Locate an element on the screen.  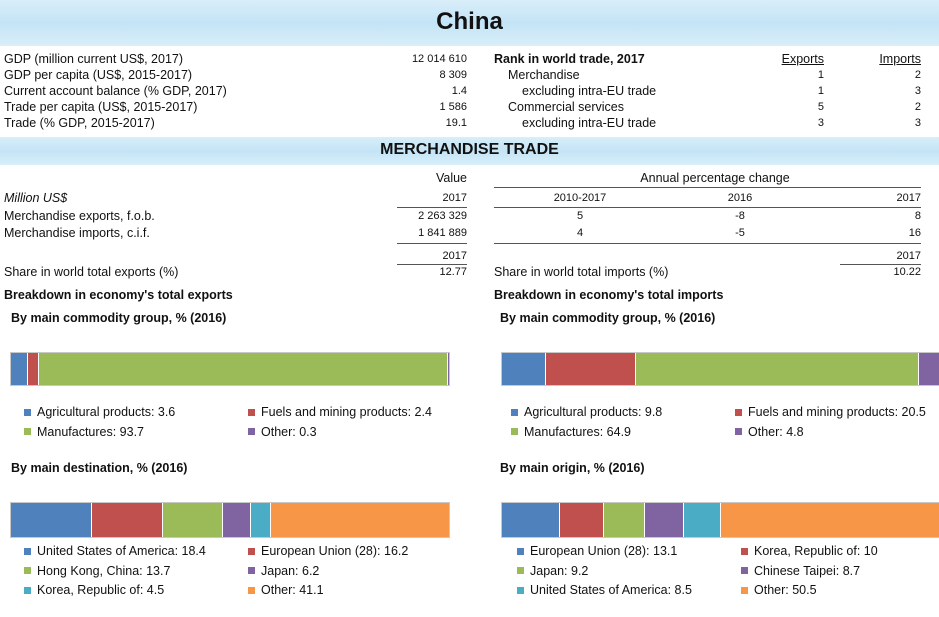
legend-label: Fuels and mining products: 2.4 is located at coordinates (346, 412).